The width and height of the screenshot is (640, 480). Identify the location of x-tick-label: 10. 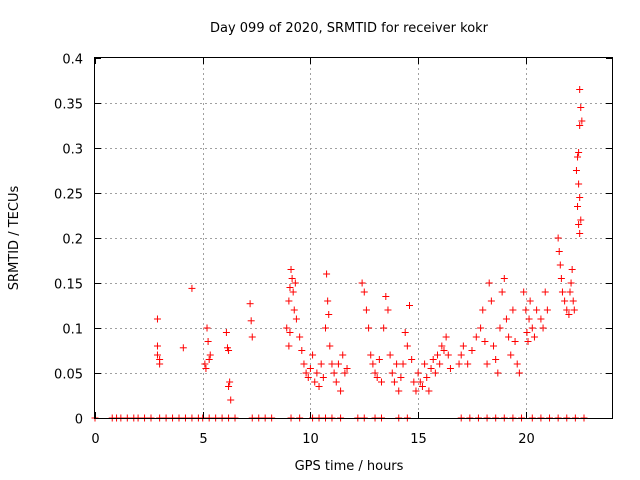
(310, 439).